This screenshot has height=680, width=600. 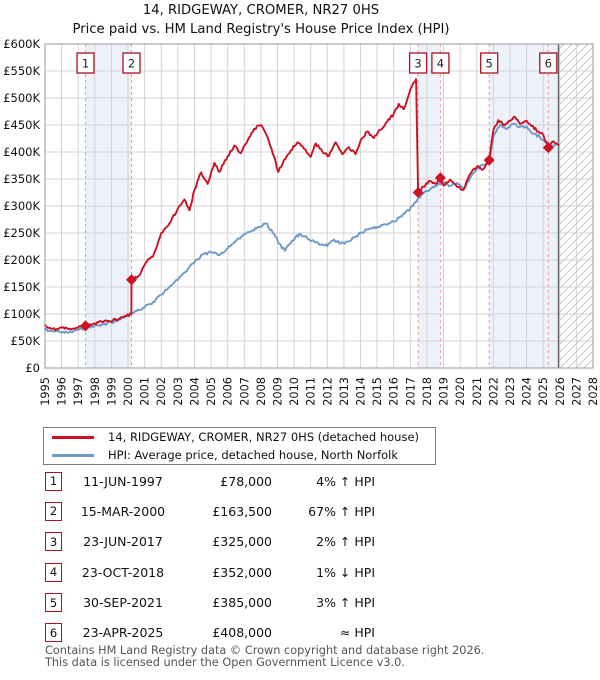 What do you see at coordinates (300, 481) in the screenshot?
I see `transaction-row: 1 11-JUN-1997 £78,000 4% ↑ HPI` at bounding box center [300, 481].